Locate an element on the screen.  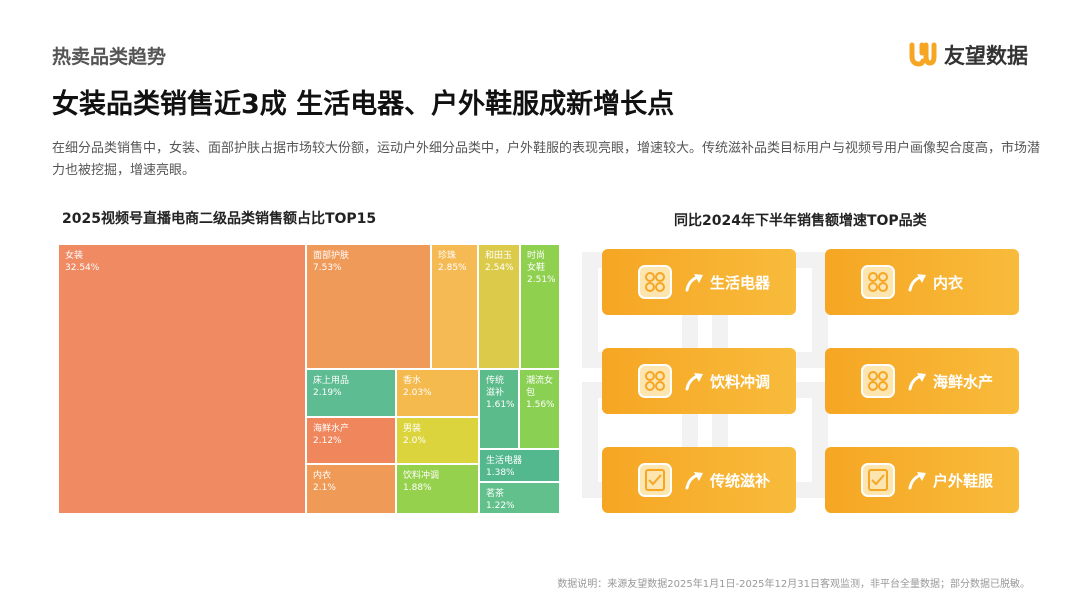
treemap-cell-value: 7.53% is located at coordinates (327, 268).